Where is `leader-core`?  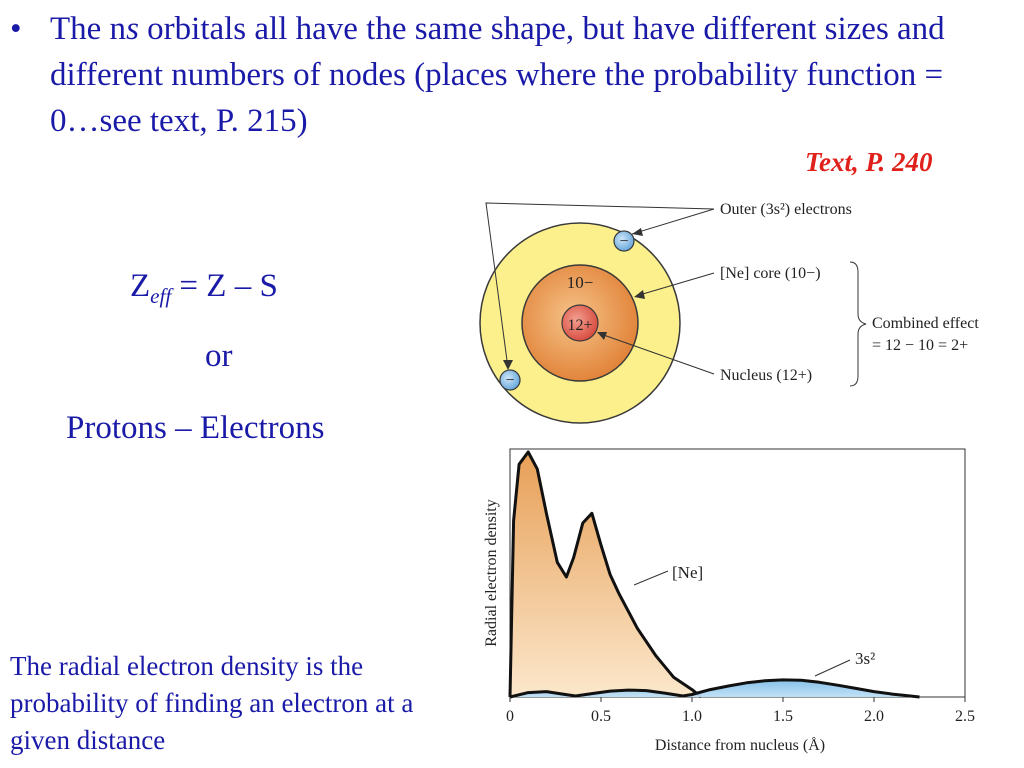 leader-core is located at coordinates (675, 284).